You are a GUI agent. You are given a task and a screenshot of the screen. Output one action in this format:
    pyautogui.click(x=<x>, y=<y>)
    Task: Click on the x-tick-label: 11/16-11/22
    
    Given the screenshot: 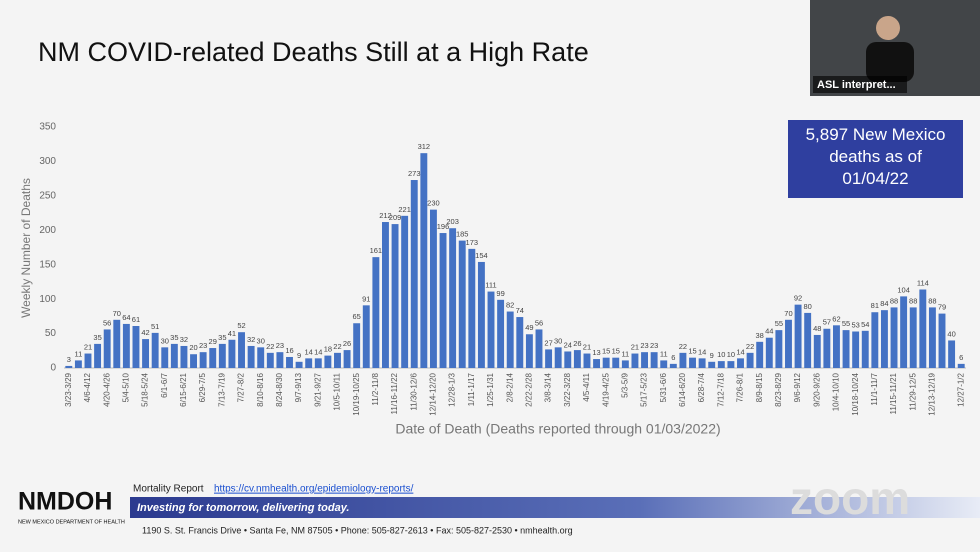 What is the action you would take?
    pyautogui.click(x=394, y=393)
    